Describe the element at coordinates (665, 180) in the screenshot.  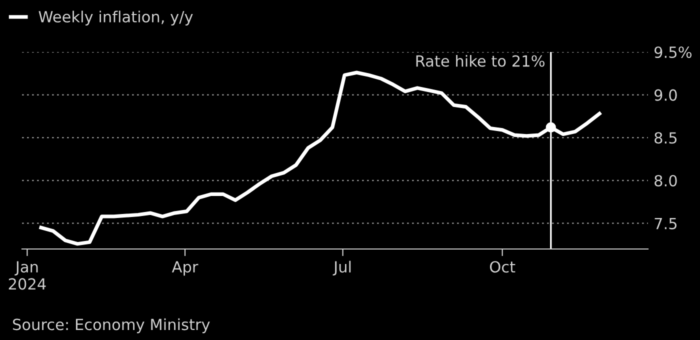
I see `y-tick-label: 8.0` at that location.